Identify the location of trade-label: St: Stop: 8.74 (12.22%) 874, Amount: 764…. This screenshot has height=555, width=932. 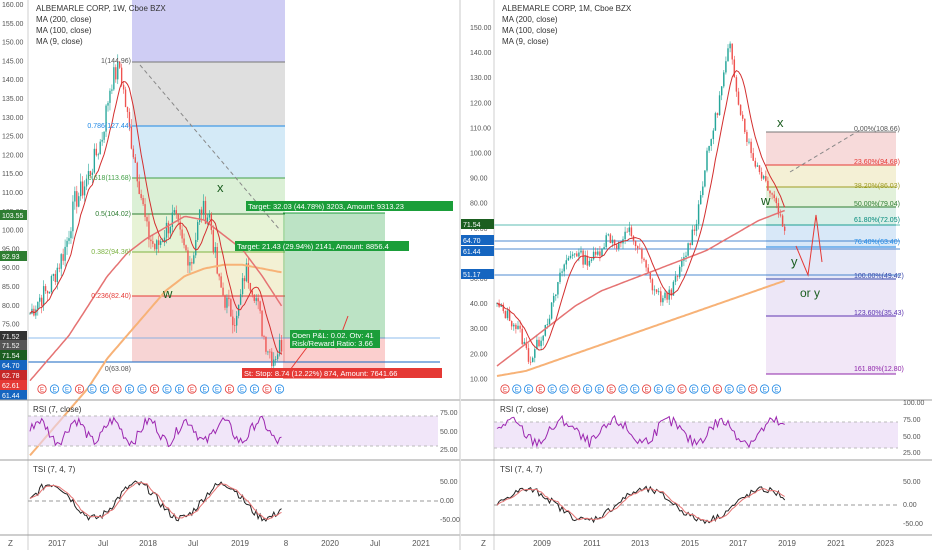
(320, 373).